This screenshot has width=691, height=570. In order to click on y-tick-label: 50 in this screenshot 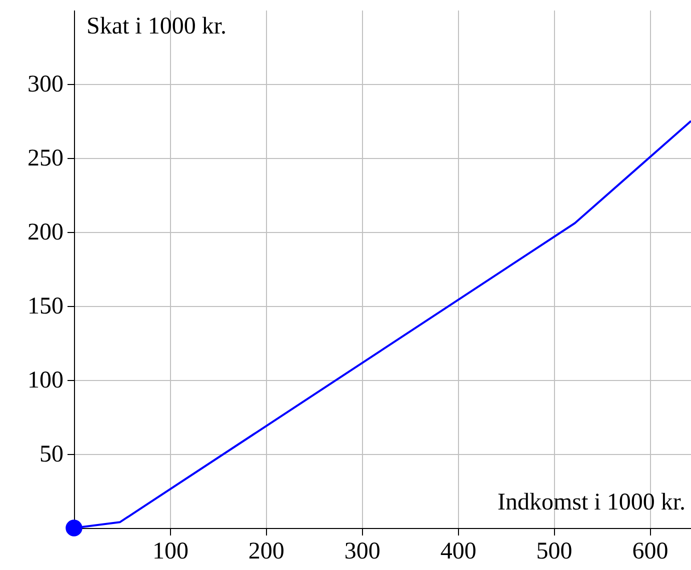, I will do `click(52, 455)`.